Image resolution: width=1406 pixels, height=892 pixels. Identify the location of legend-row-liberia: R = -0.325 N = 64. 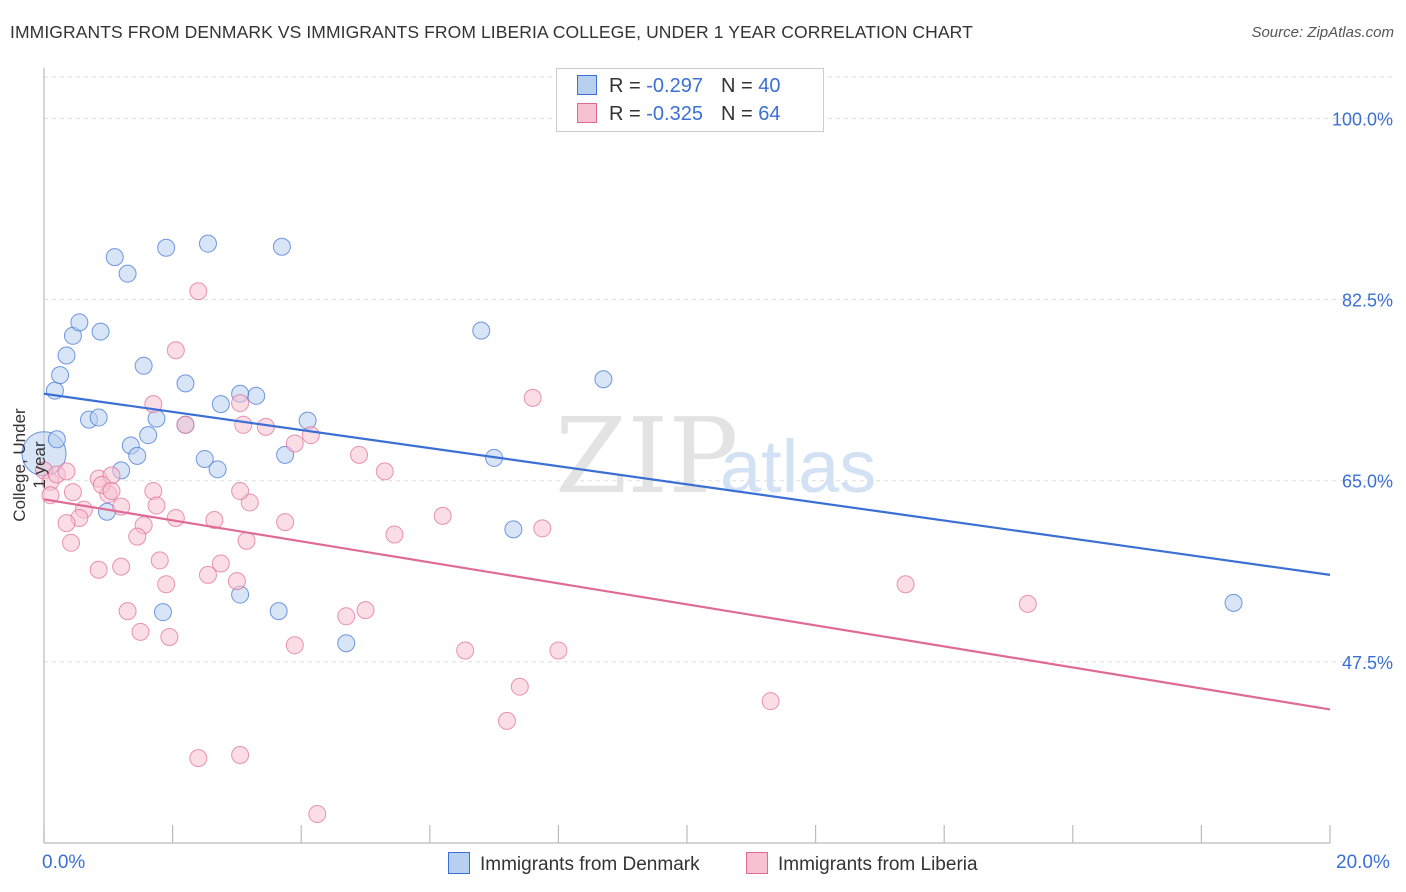
(678, 114).